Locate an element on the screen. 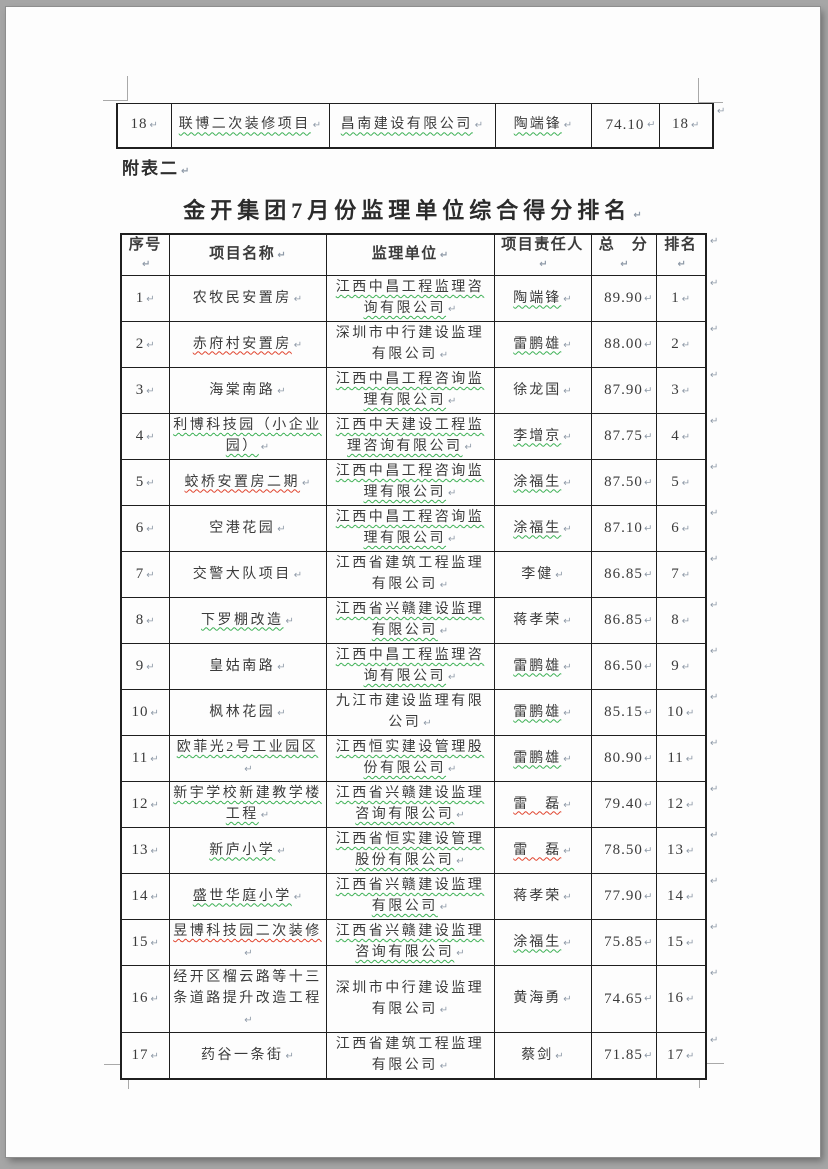 This screenshot has height=1169, width=828. cell-person: 雷 磊 ↵ is located at coordinates (542, 804).